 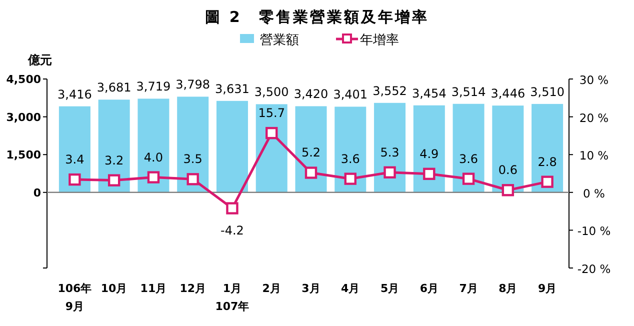 What do you see at coordinates (390, 152) in the screenshot?
I see `data-label: 5.3` at bounding box center [390, 152].